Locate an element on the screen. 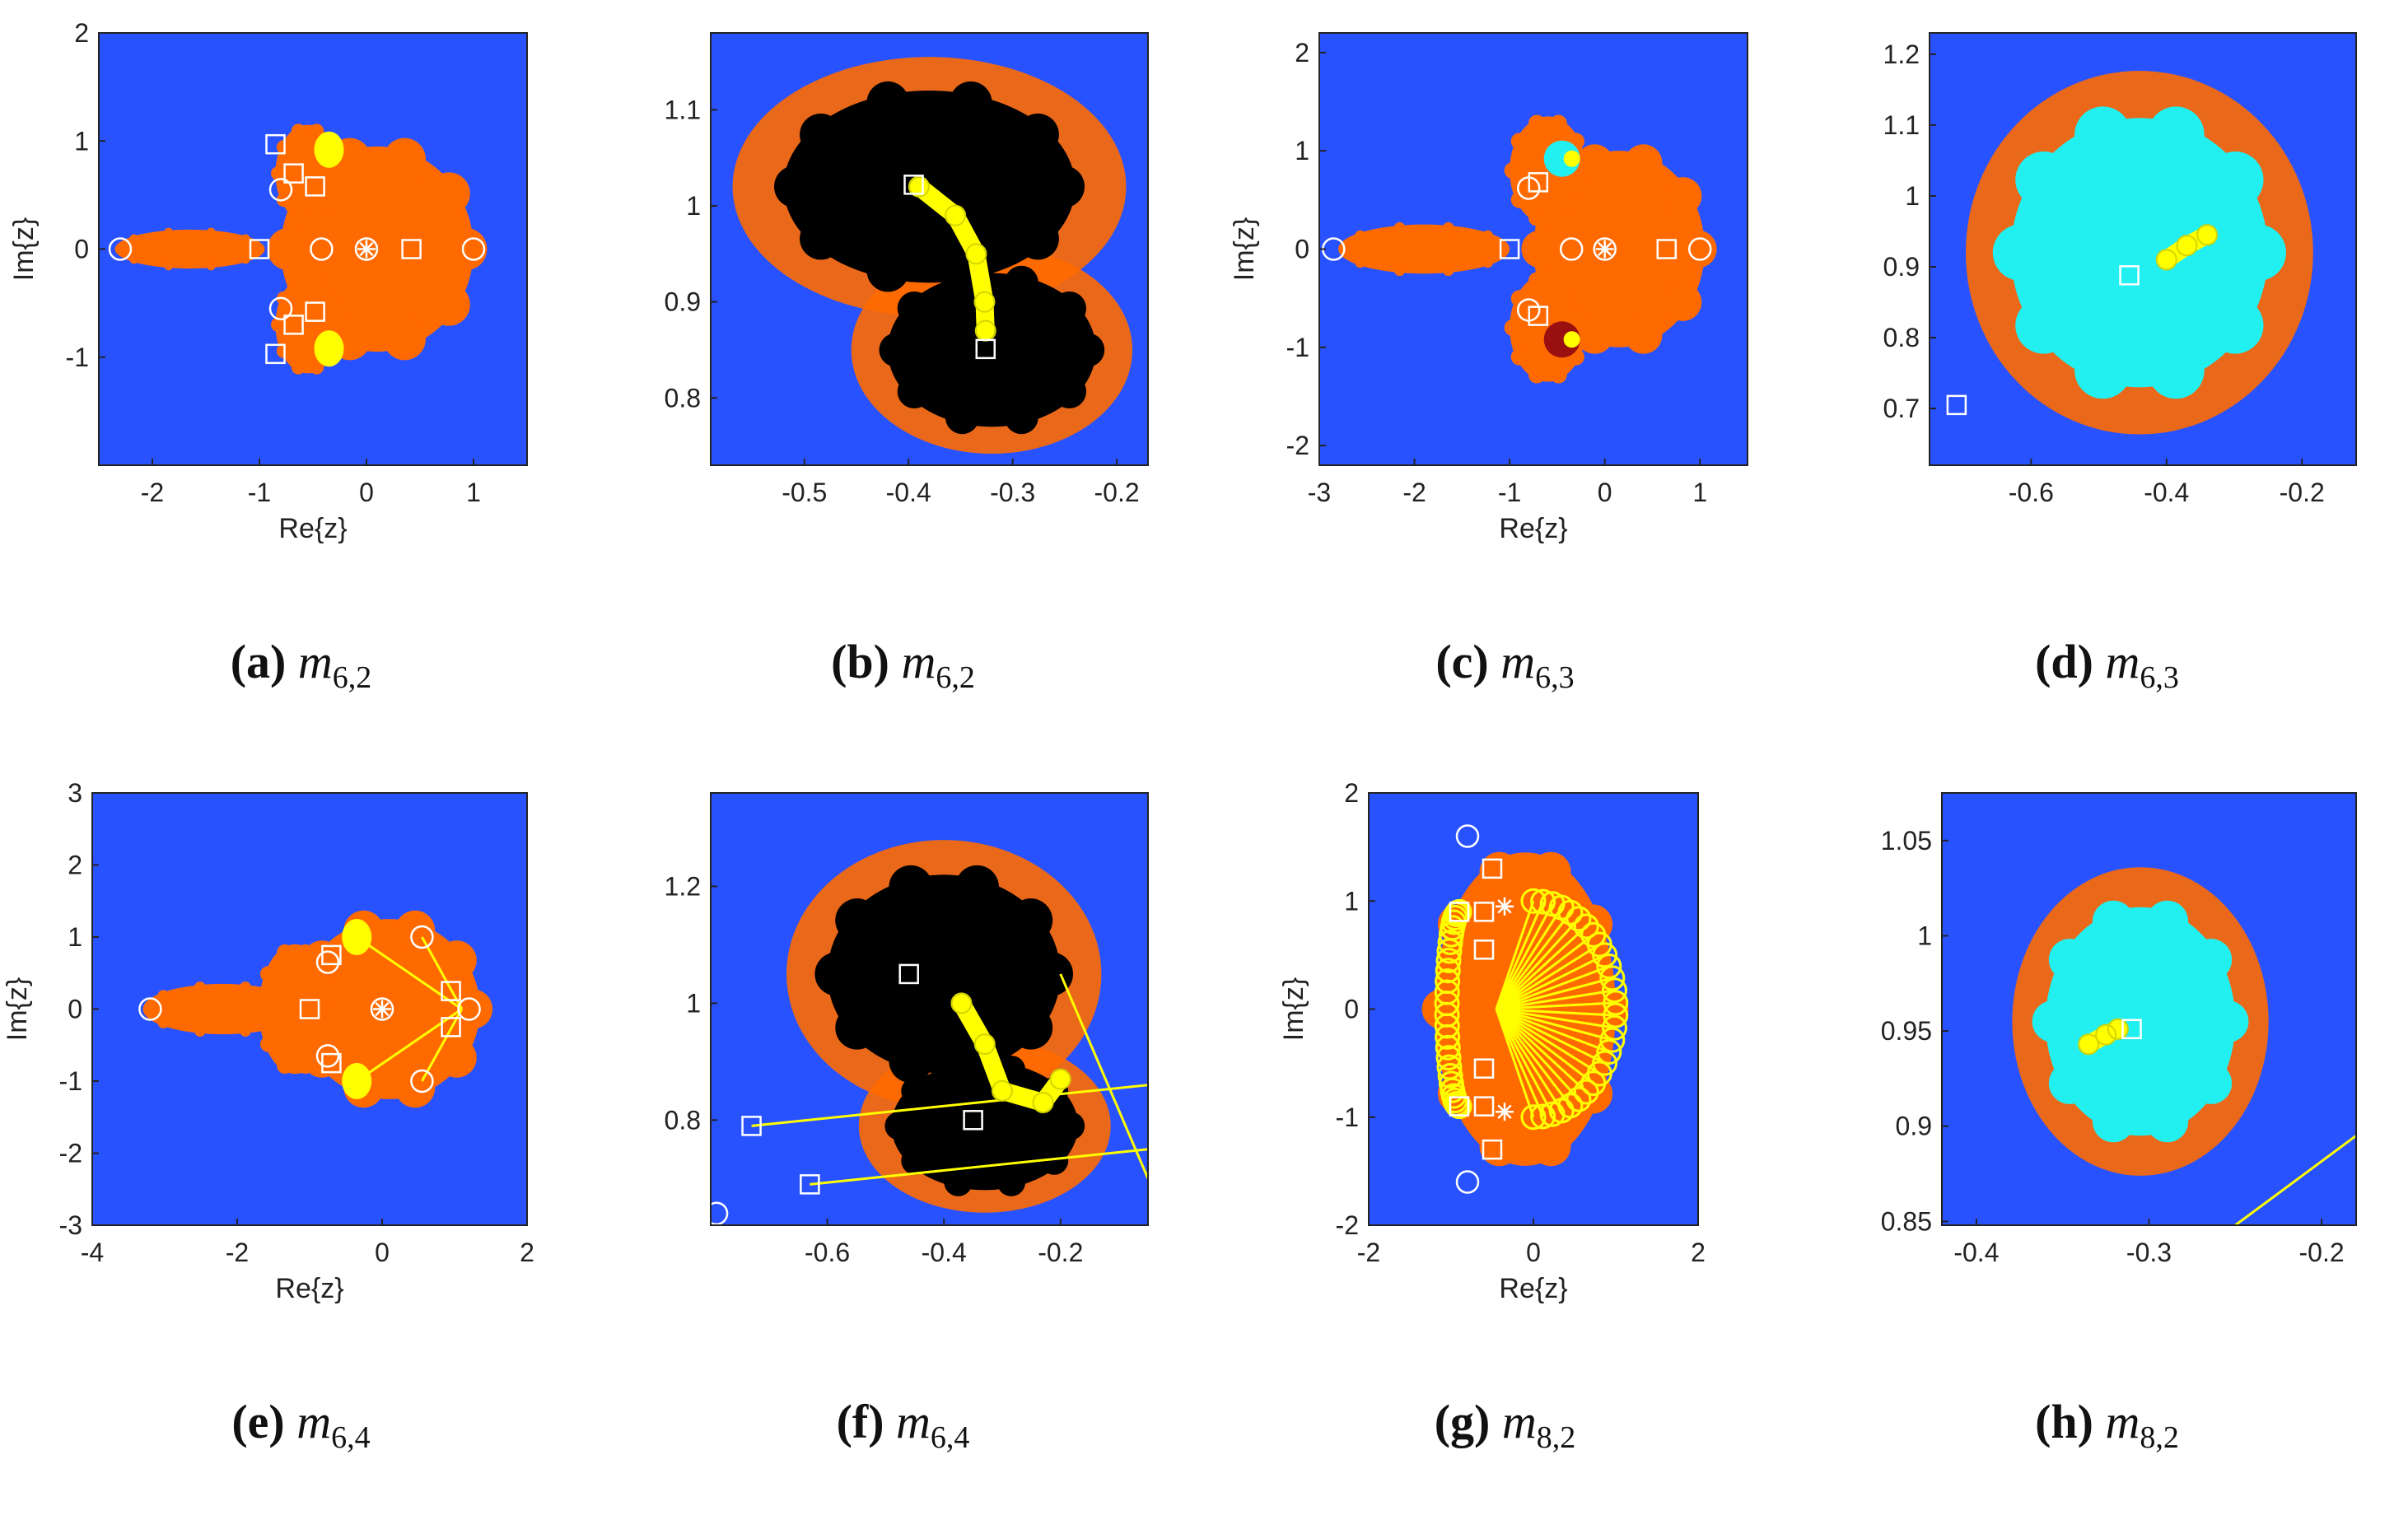 This screenshot has width=2408, height=1520. y-tick-label: 1.2 is located at coordinates (683, 887).